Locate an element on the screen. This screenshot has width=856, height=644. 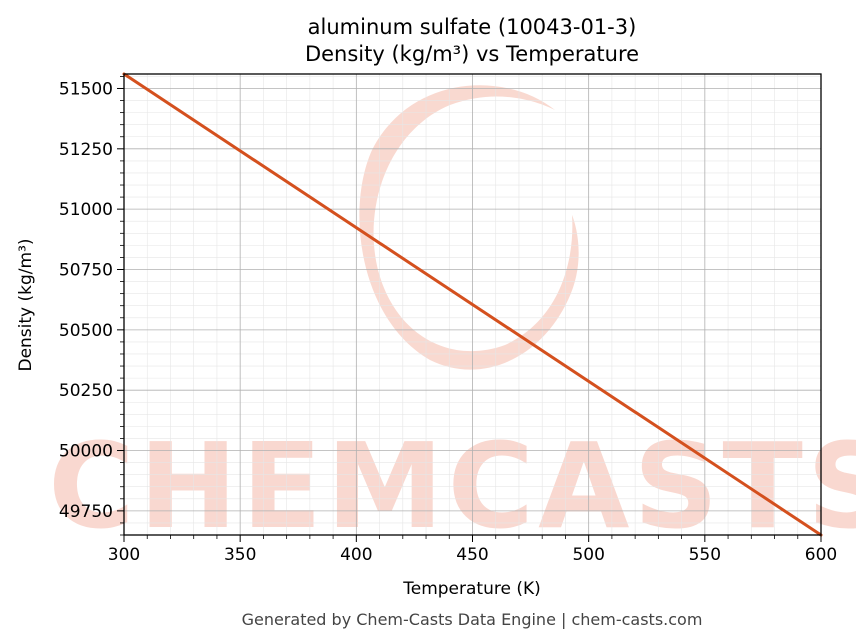
x-tick-label: 450 is located at coordinates (472, 555).